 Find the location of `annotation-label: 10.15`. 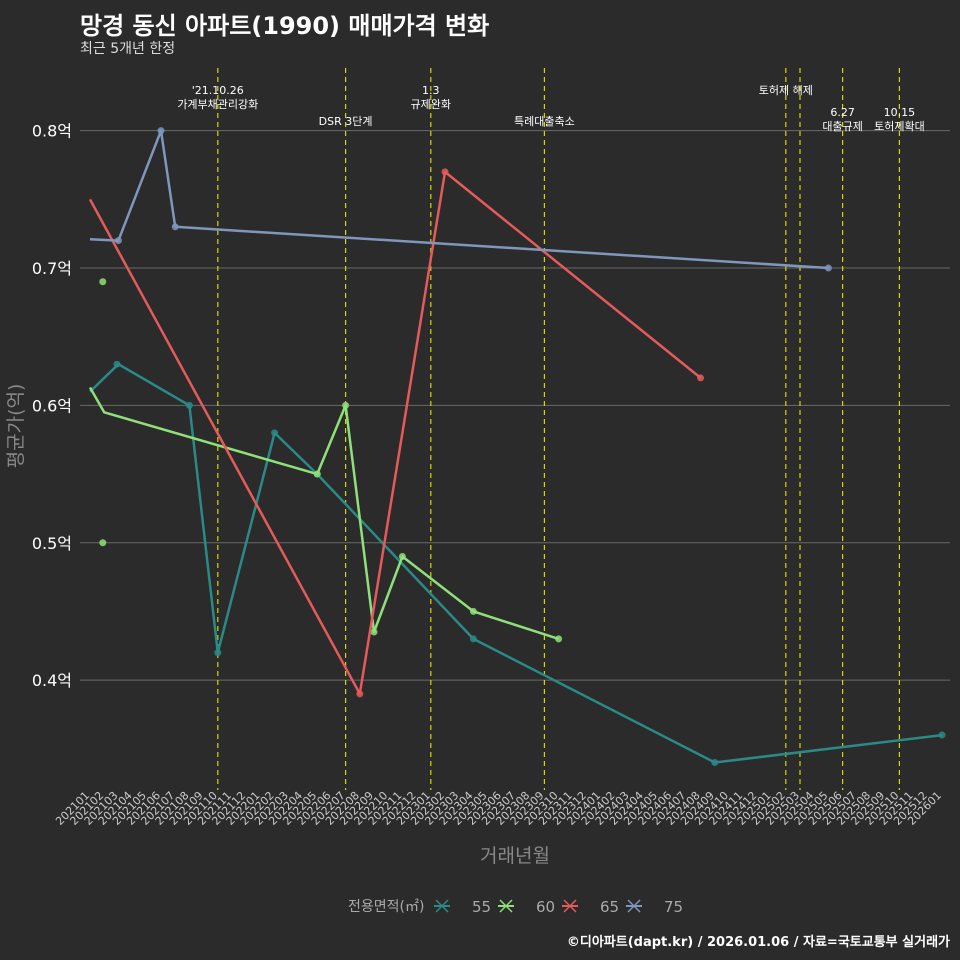

annotation-label: 10.15 is located at coordinates (900, 112).